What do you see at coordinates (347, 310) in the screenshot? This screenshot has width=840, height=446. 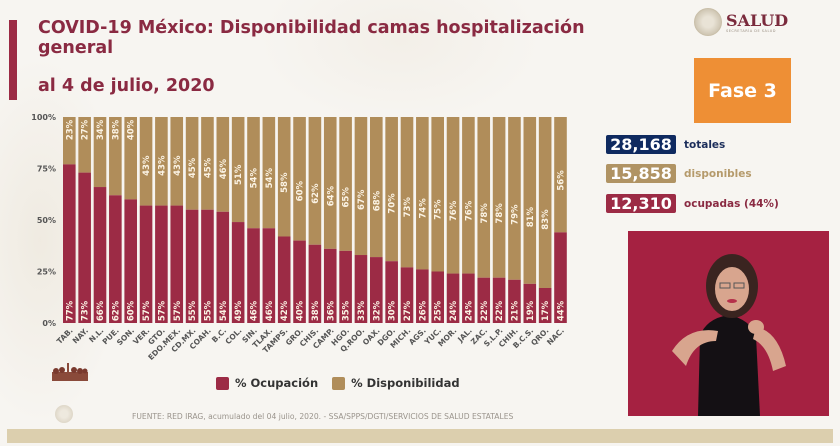 I see `data-label-ocupacion: 35%` at bounding box center [347, 310].